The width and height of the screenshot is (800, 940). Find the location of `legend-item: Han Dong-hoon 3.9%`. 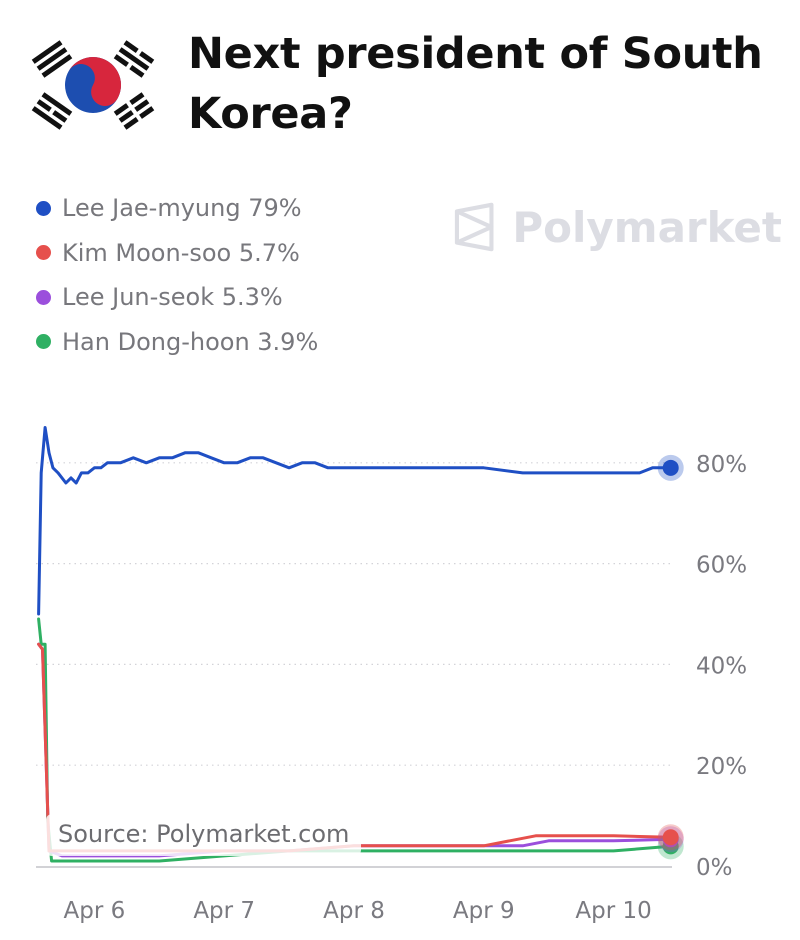

legend-item: Han Dong-hoon 3.9% is located at coordinates (177, 342).